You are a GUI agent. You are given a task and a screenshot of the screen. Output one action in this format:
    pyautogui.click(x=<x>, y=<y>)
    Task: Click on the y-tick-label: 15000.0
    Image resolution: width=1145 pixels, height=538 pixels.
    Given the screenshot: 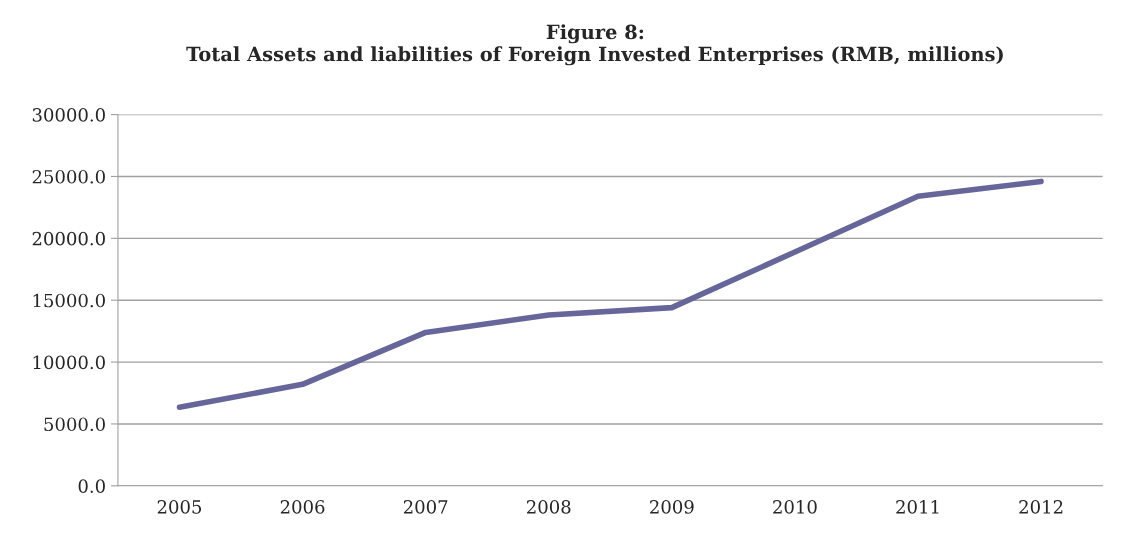 What is the action you would take?
    pyautogui.click(x=69, y=300)
    